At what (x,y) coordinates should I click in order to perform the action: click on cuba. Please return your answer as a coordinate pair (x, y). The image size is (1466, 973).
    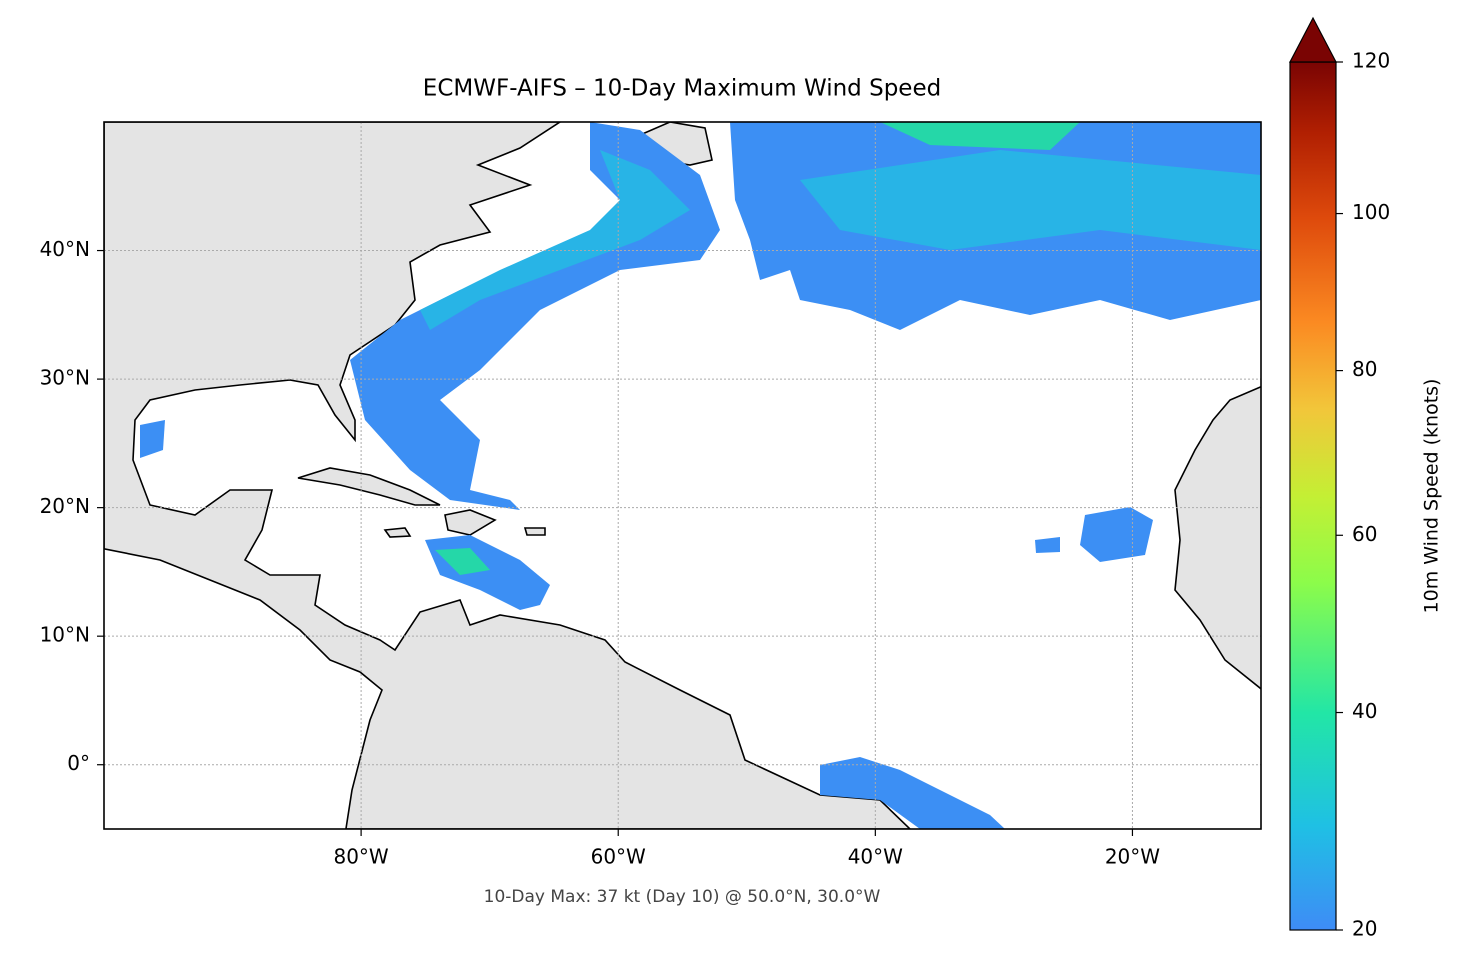
    Looking at the image, I should click on (369, 486).